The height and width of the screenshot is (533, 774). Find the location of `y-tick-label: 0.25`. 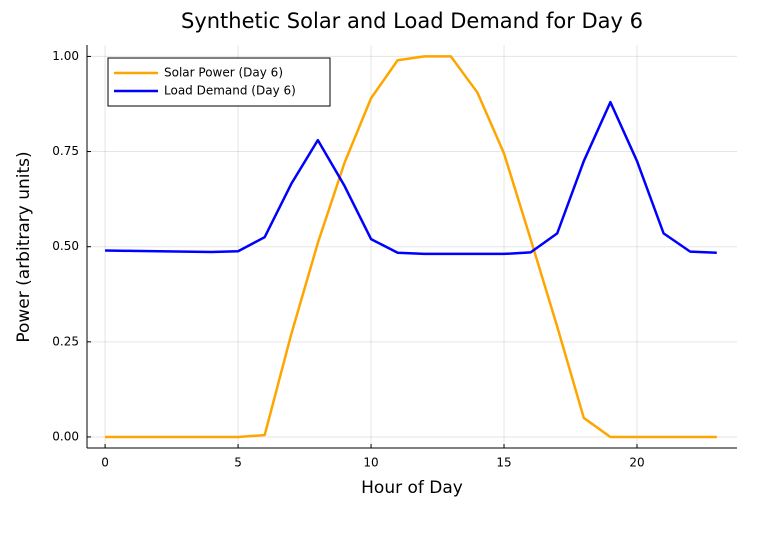

y-tick-label: 0.25 is located at coordinates (65, 341).